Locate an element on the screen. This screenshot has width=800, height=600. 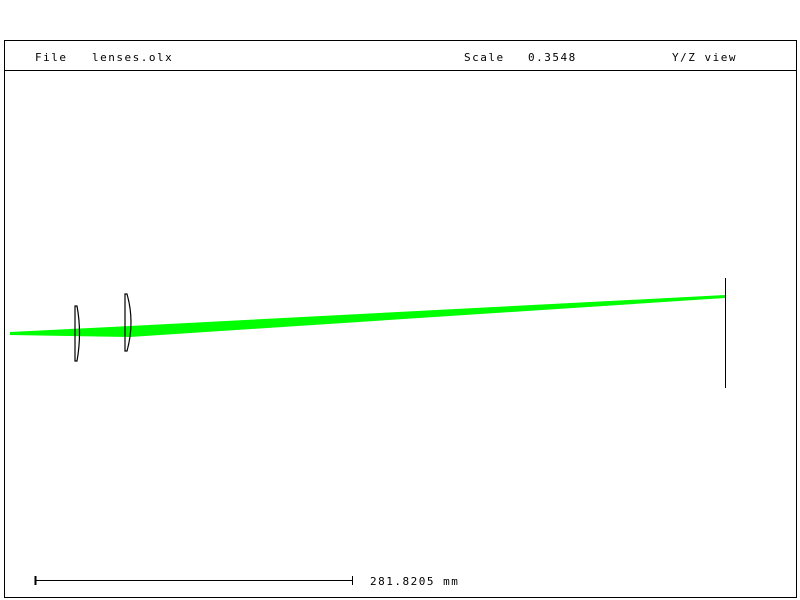
plot-header is located at coordinates (400, 55).